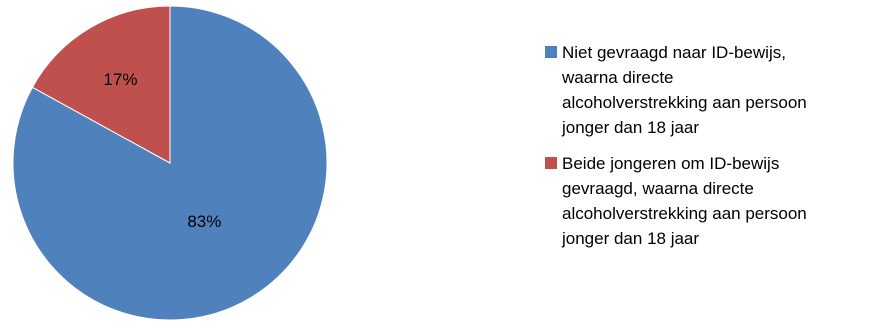 Image resolution: width=887 pixels, height=325 pixels. What do you see at coordinates (162, 150) in the screenshot?
I see `pie-data-labels: 83% 17%` at bounding box center [162, 150].